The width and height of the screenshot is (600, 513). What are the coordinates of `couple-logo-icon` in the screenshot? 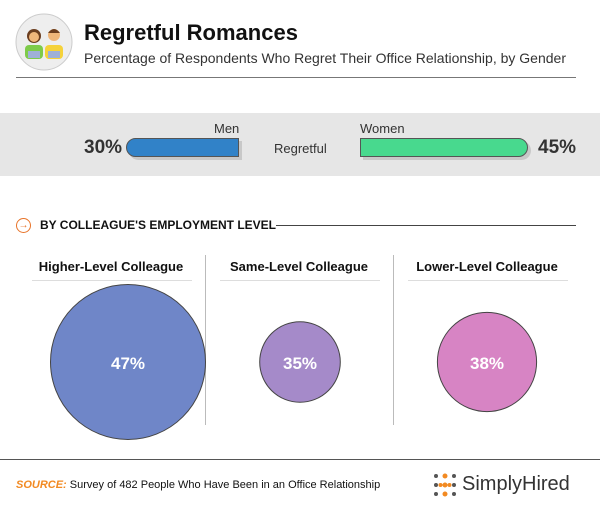 It's located at (44, 42).